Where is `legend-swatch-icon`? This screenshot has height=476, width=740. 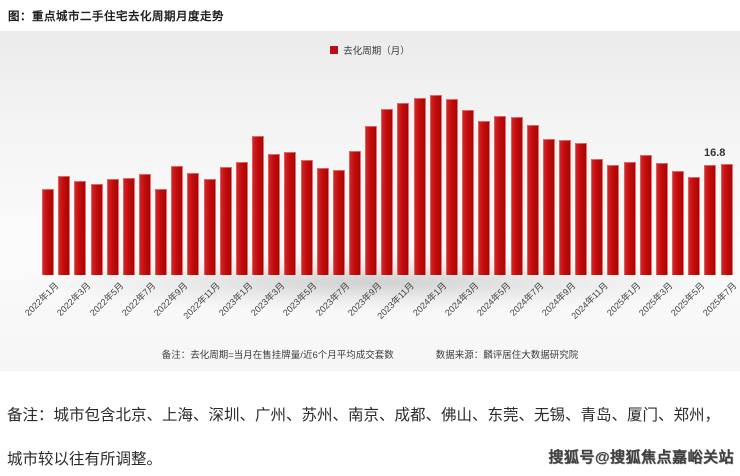 legend-swatch-icon is located at coordinates (334, 50).